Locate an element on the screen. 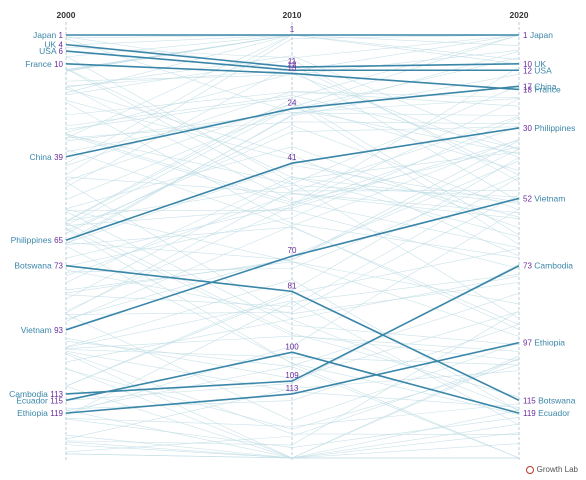 Image resolution: width=586 pixels, height=480 pixels. rank-2020-usa: 12 is located at coordinates (527, 70).